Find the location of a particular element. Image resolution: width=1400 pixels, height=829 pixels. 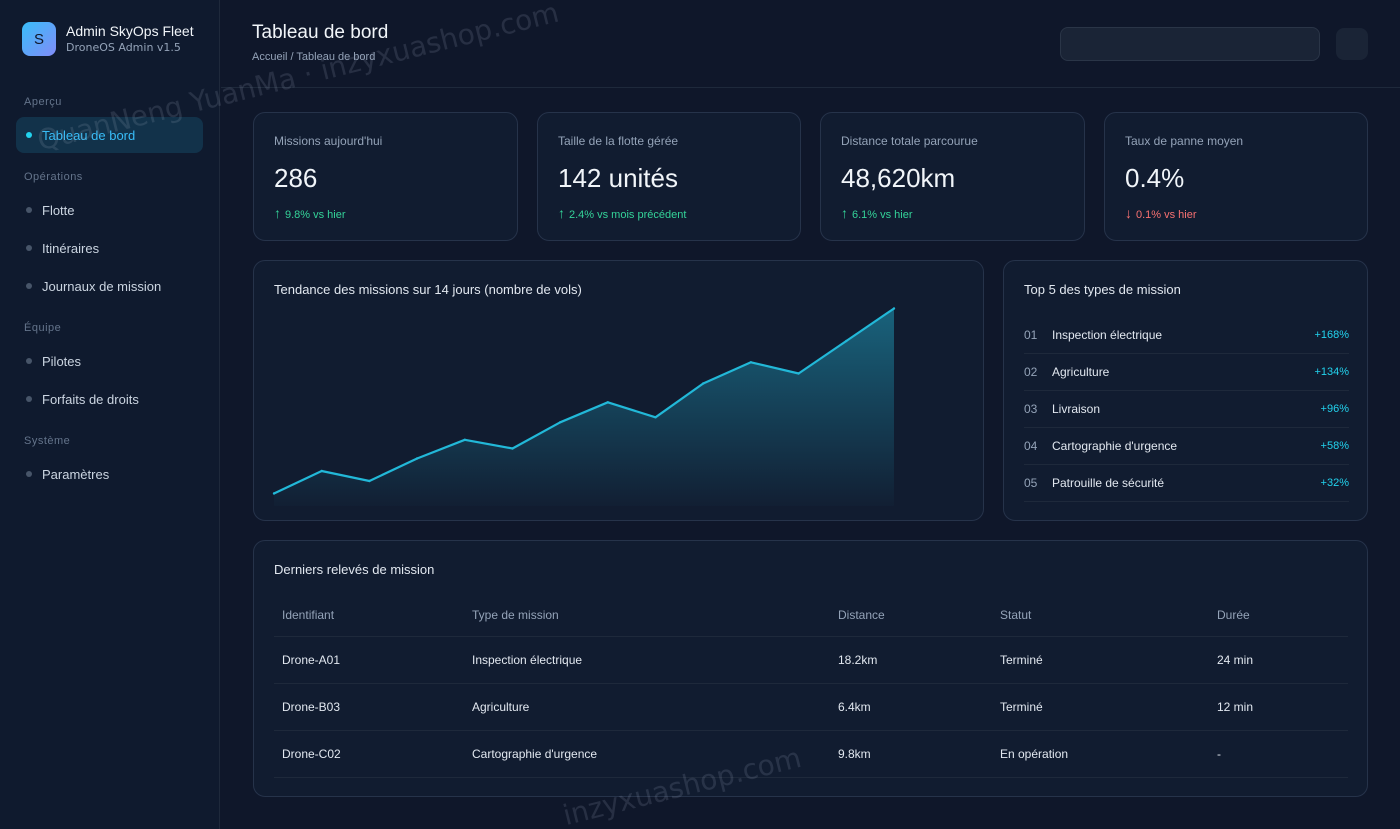

sidebar-item-label: Itinéraires is located at coordinates (71, 248).